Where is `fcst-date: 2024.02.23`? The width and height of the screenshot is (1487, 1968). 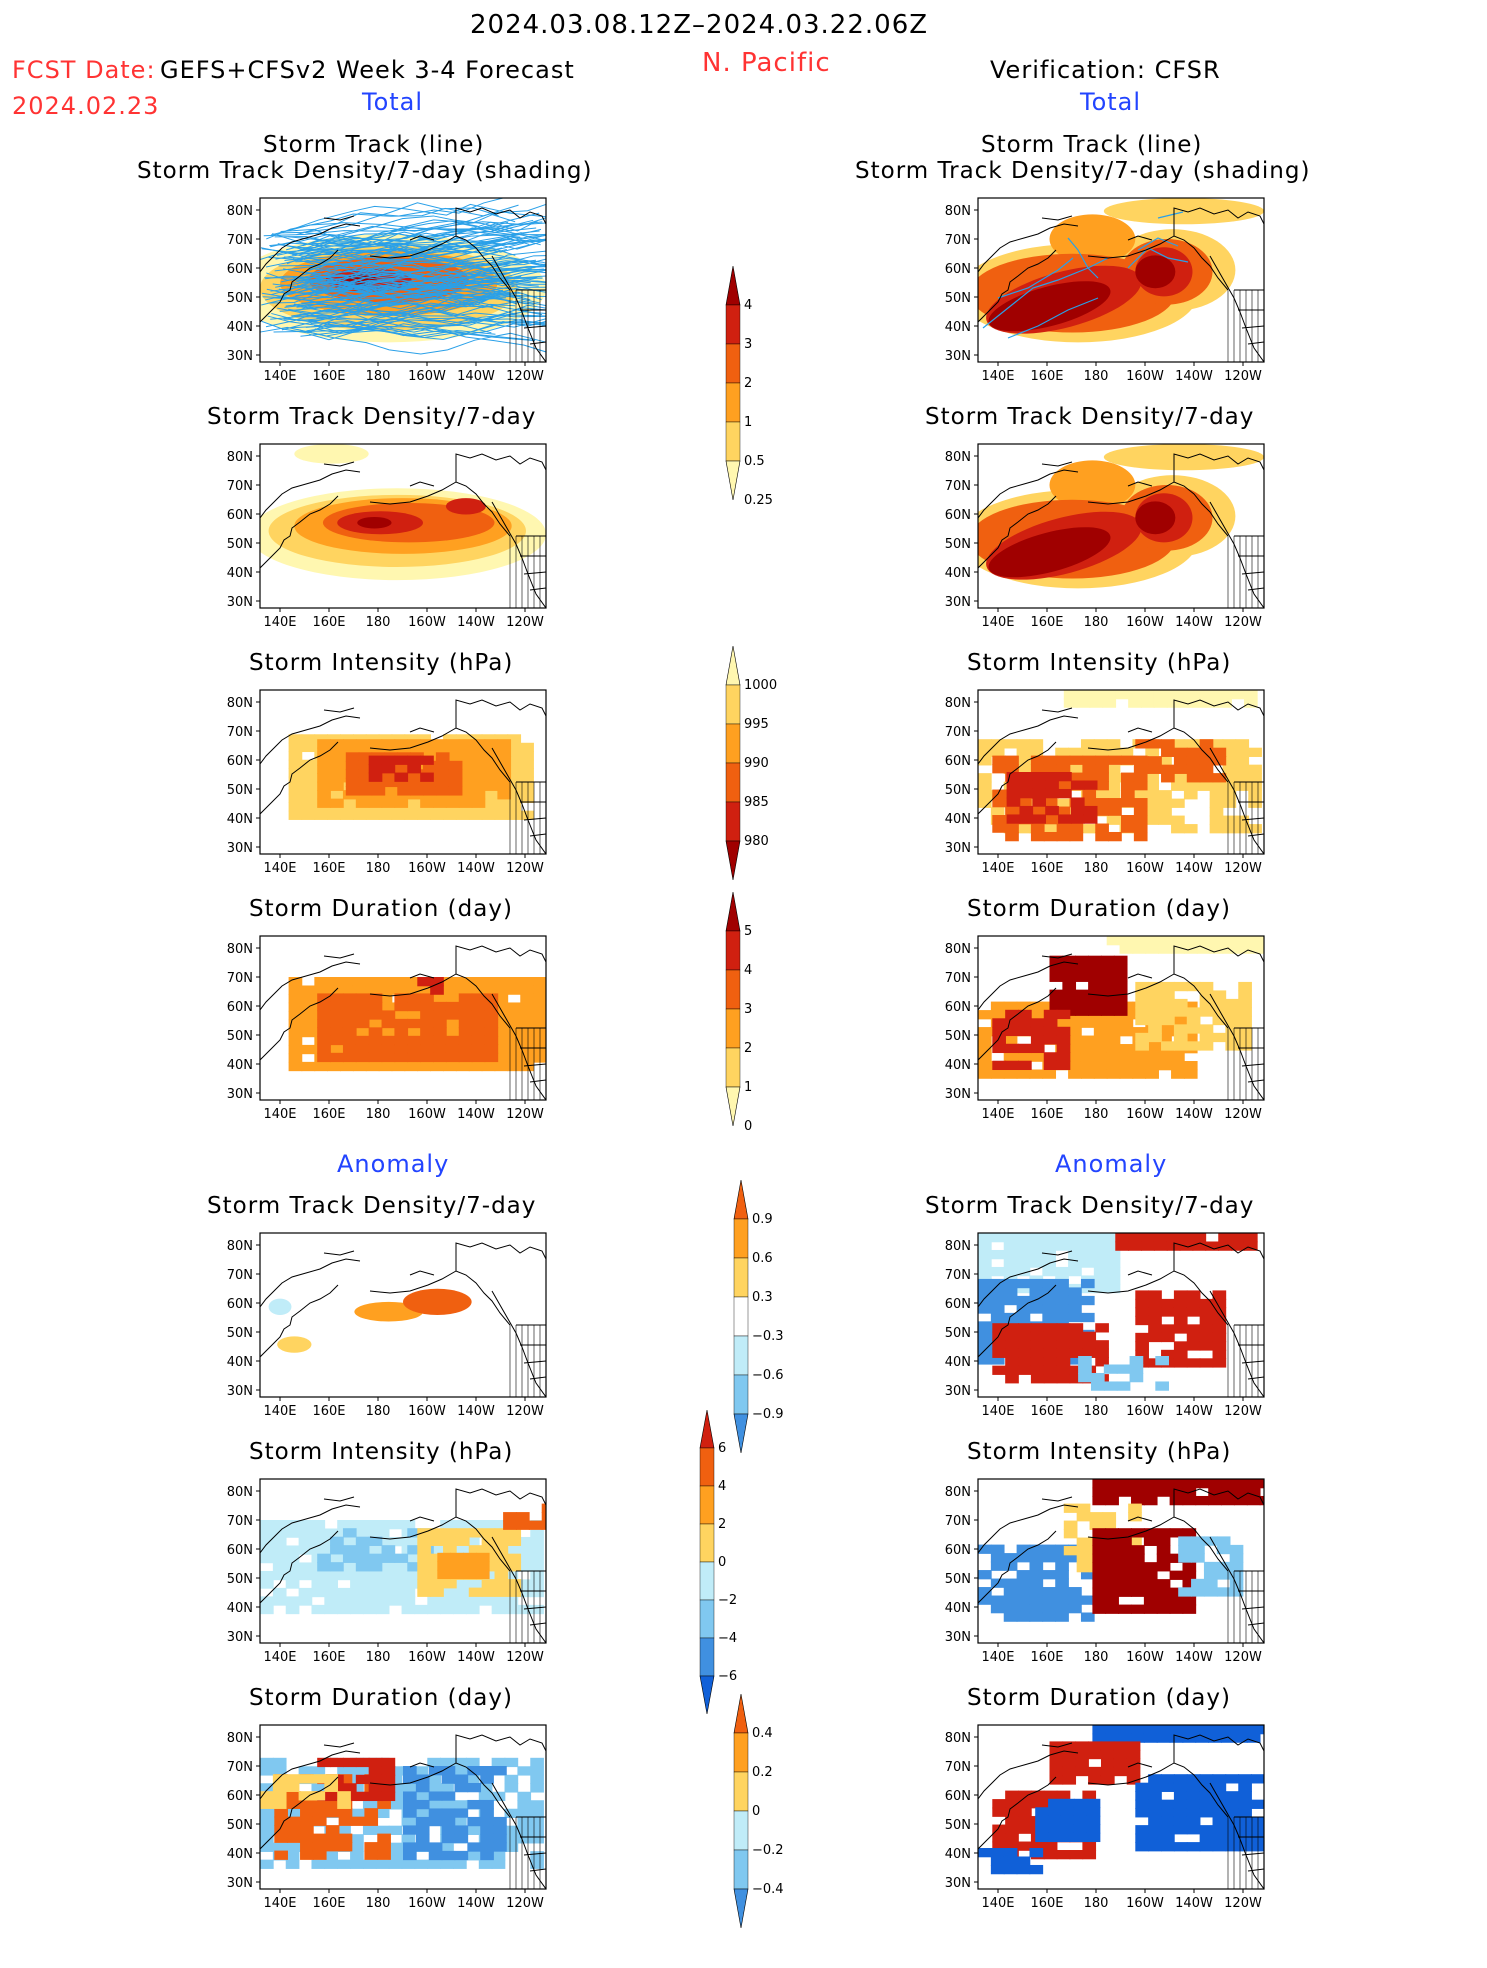
fcst-date: 2024.02.23 is located at coordinates (85, 106).